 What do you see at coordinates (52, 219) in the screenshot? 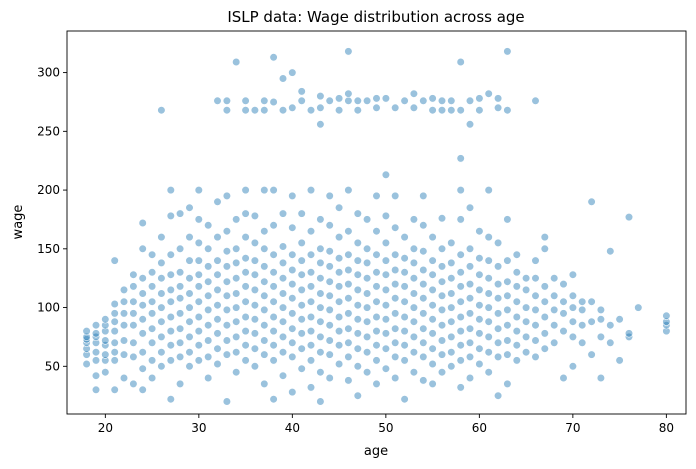
I see `y-axis-ticks: 50 100 150 200 250 300` at bounding box center [52, 219].